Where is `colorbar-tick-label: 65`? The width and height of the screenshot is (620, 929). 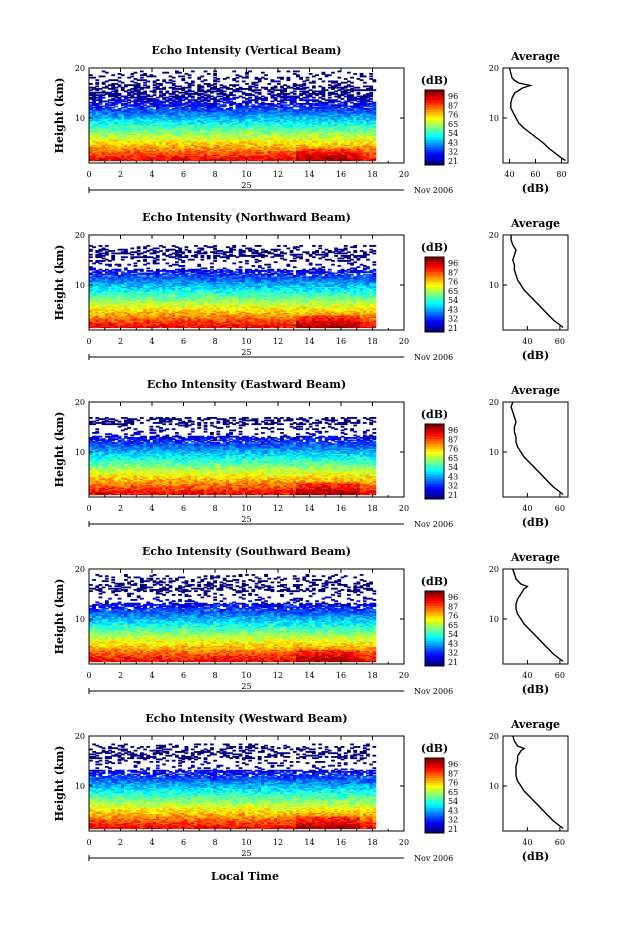 colorbar-tick-label: 65 is located at coordinates (453, 625).